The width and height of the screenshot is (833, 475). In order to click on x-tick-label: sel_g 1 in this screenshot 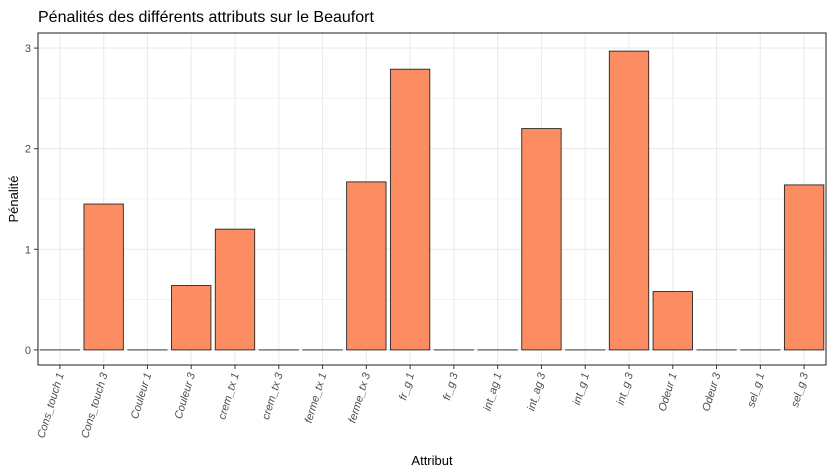, I will do `click(756, 389)`.